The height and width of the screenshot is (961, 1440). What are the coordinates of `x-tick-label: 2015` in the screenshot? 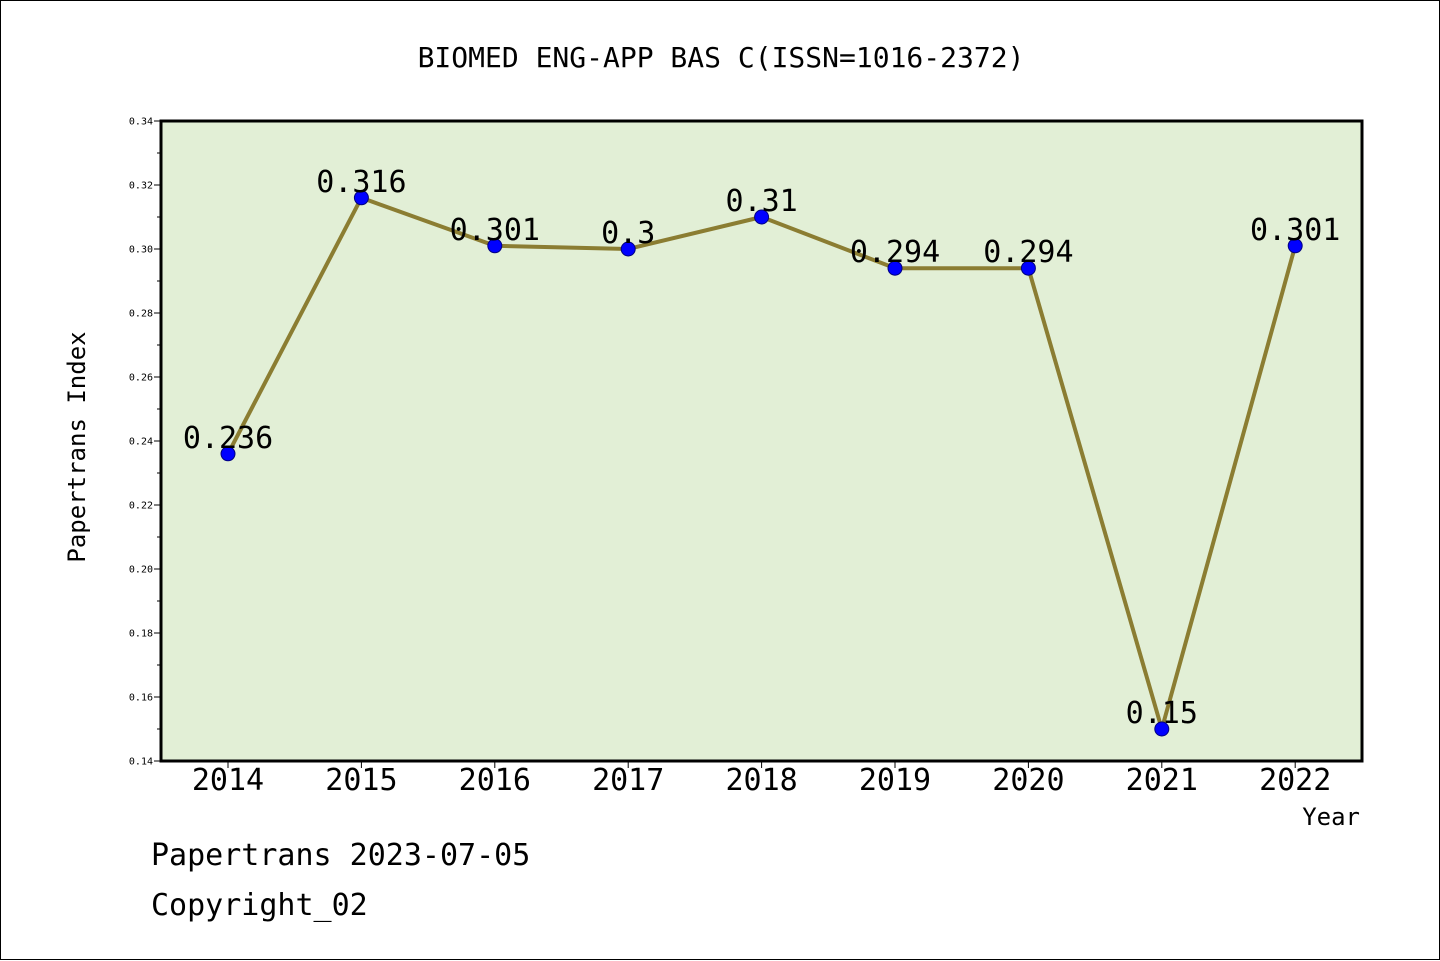 It's located at (361, 780).